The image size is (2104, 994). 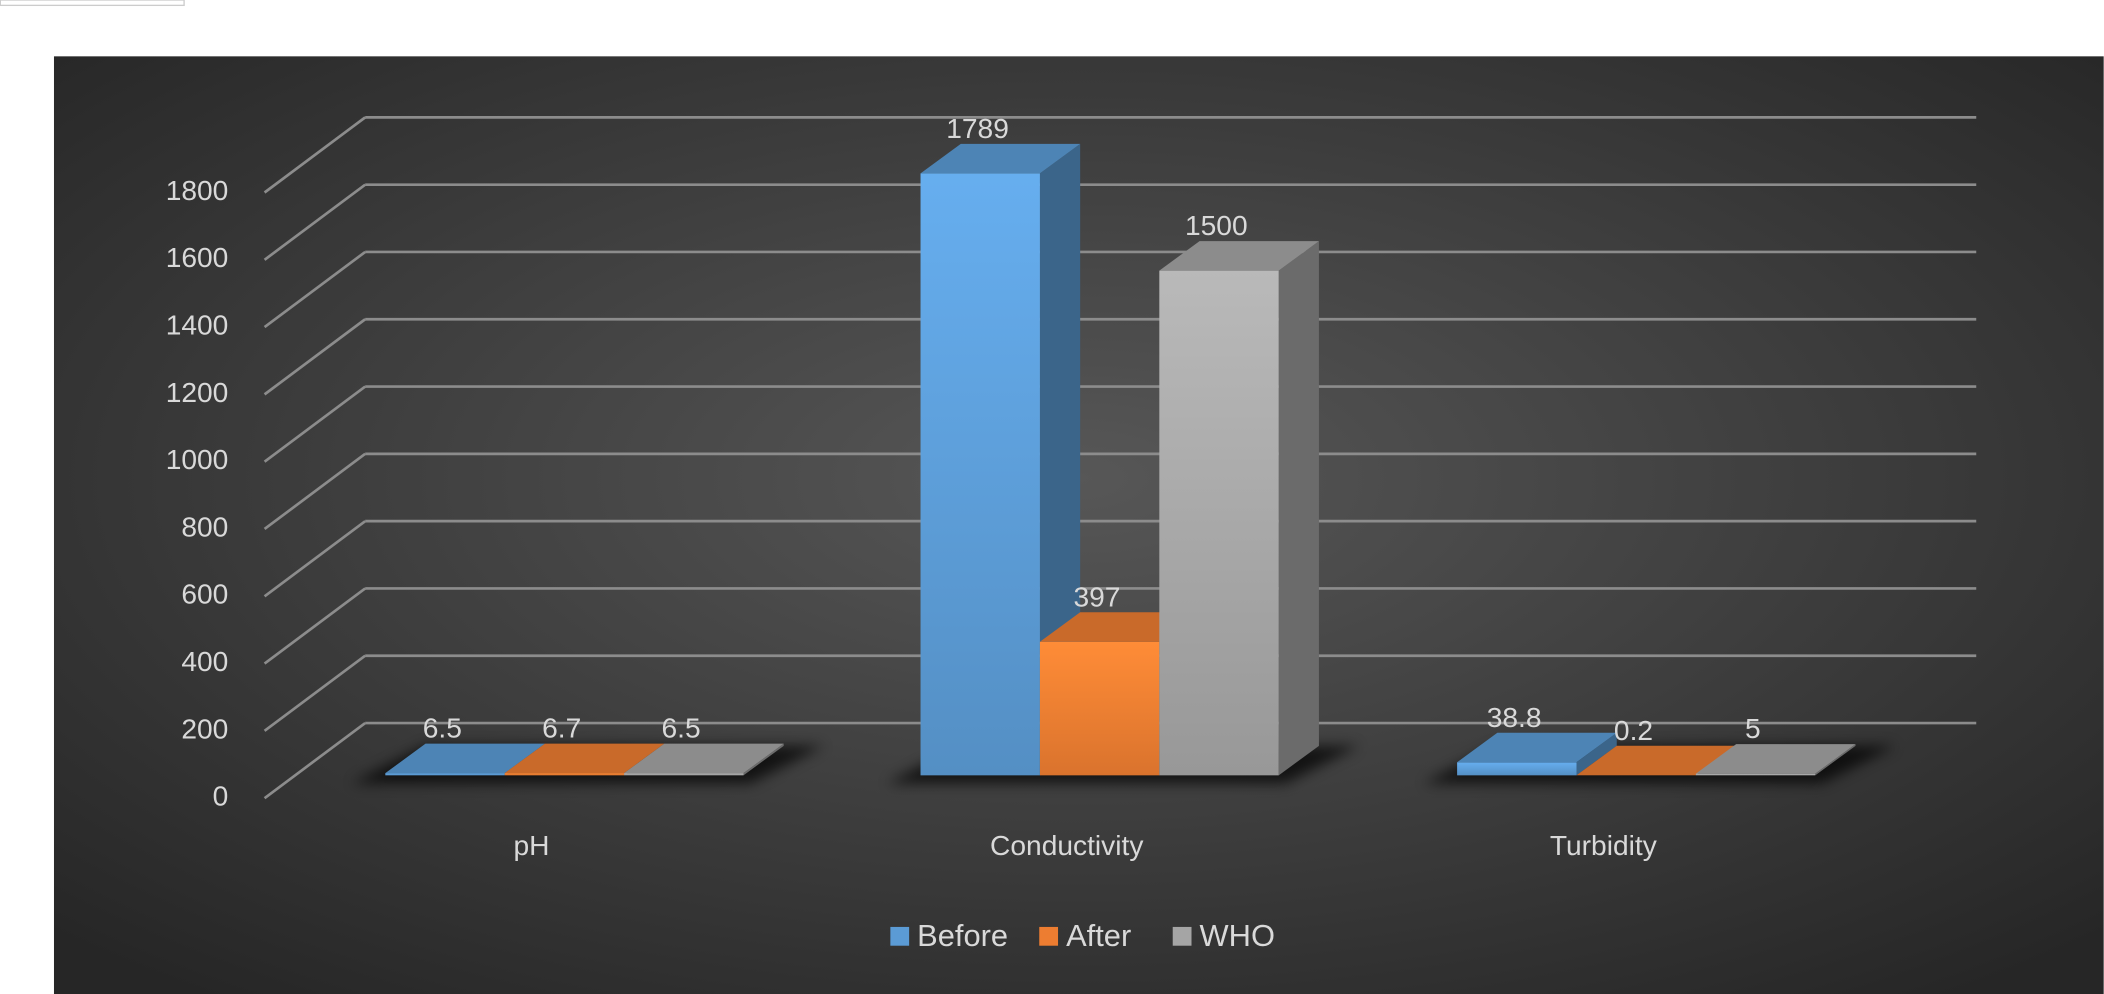 I want to click on x-tick-label: pH, so click(x=532, y=845).